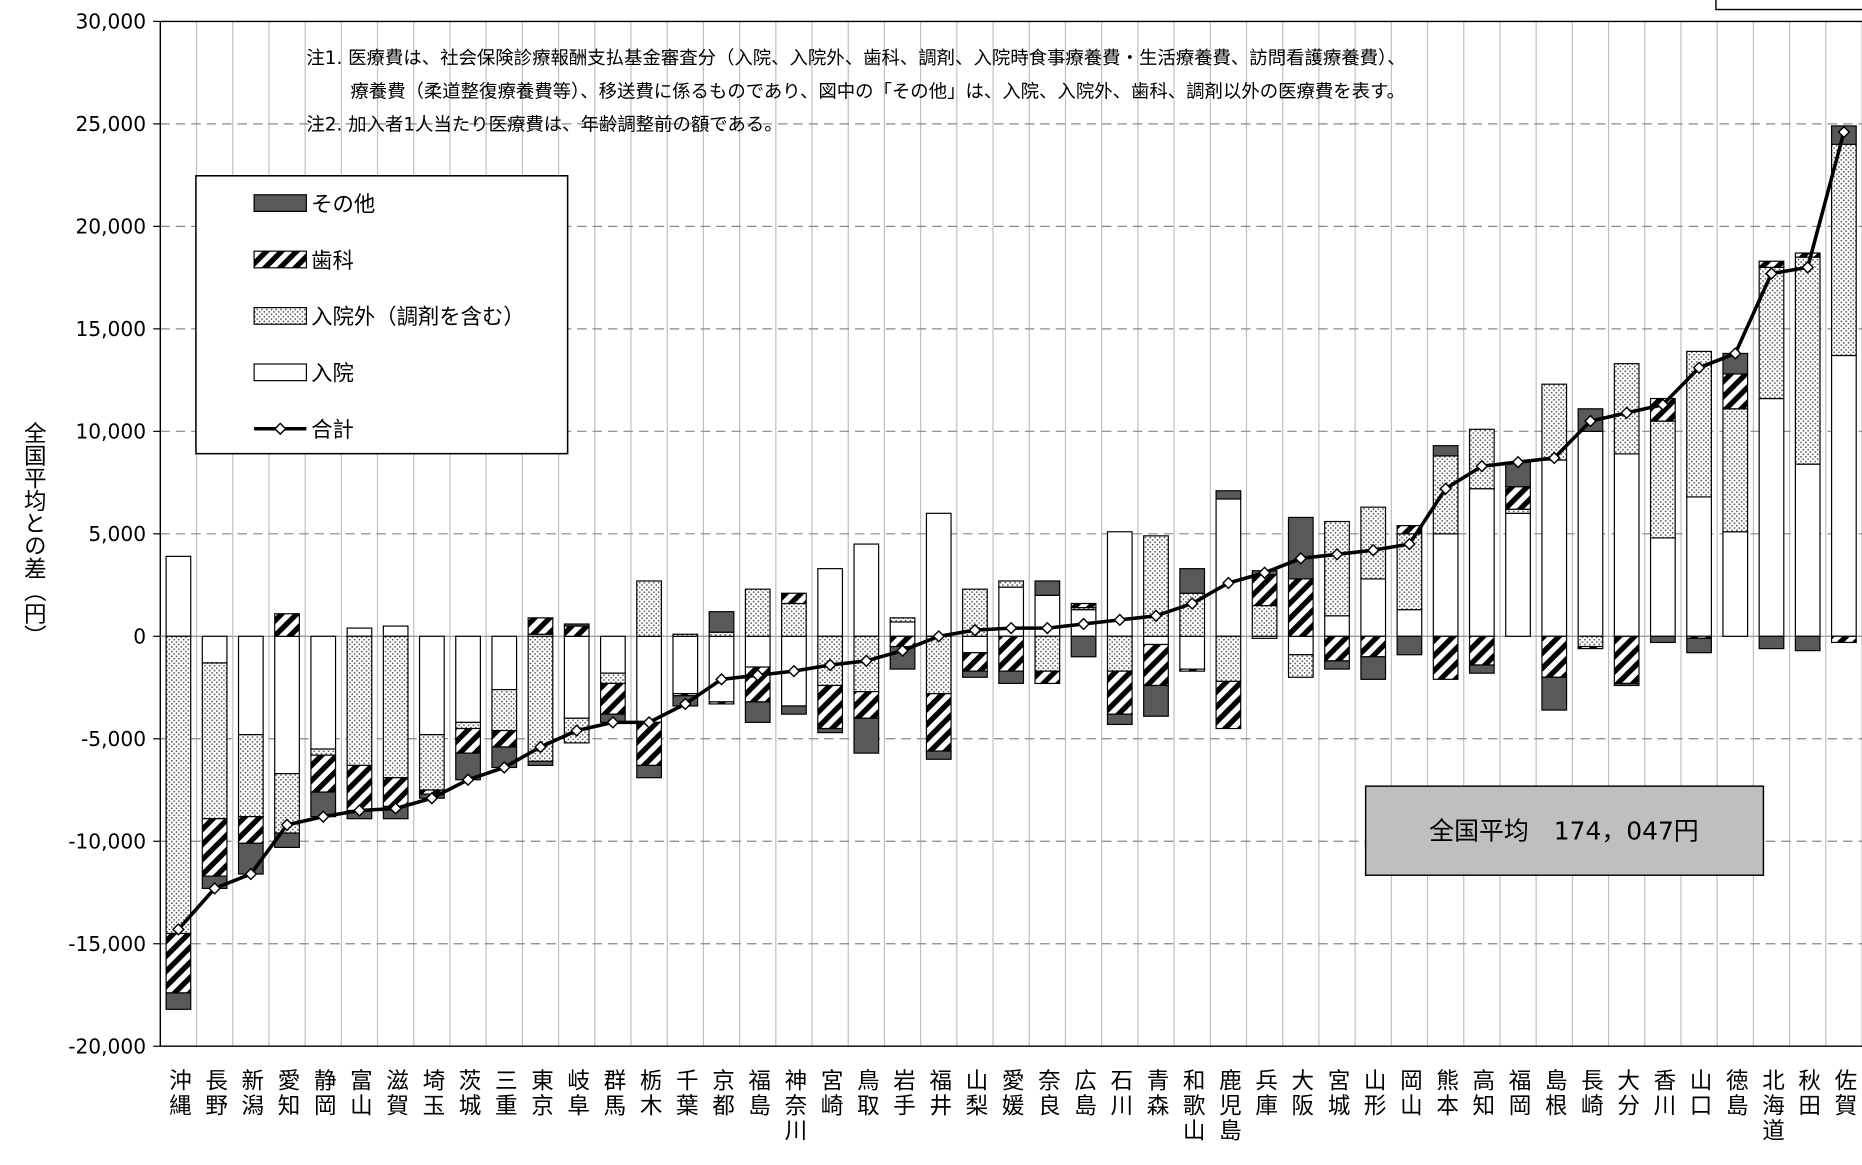 The image size is (1862, 1165). I want to click on x-tick-label: 福井, so click(939, 1094).